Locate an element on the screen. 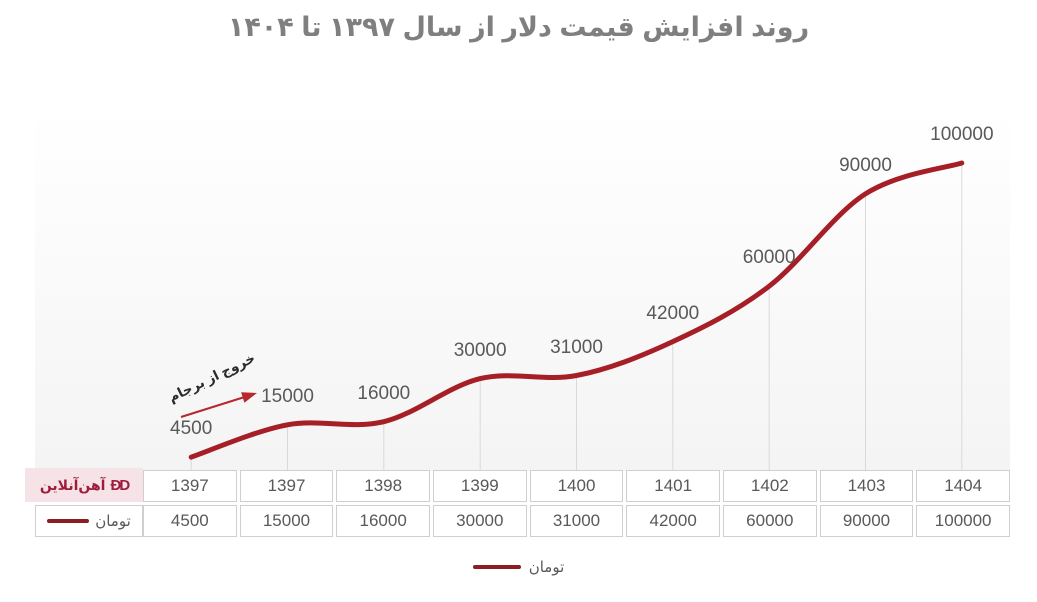 Image resolution: width=1037 pixels, height=602 pixels. ahan-online-logo: آهن‌آنلاین ĐD is located at coordinates (84, 485).